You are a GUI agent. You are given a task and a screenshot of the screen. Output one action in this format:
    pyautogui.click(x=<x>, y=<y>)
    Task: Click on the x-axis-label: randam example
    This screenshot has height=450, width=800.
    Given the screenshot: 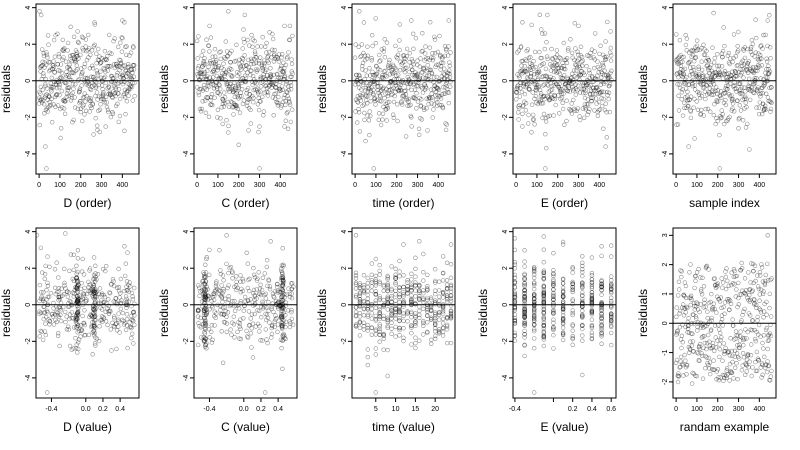 What is the action you would take?
    pyautogui.click(x=725, y=427)
    